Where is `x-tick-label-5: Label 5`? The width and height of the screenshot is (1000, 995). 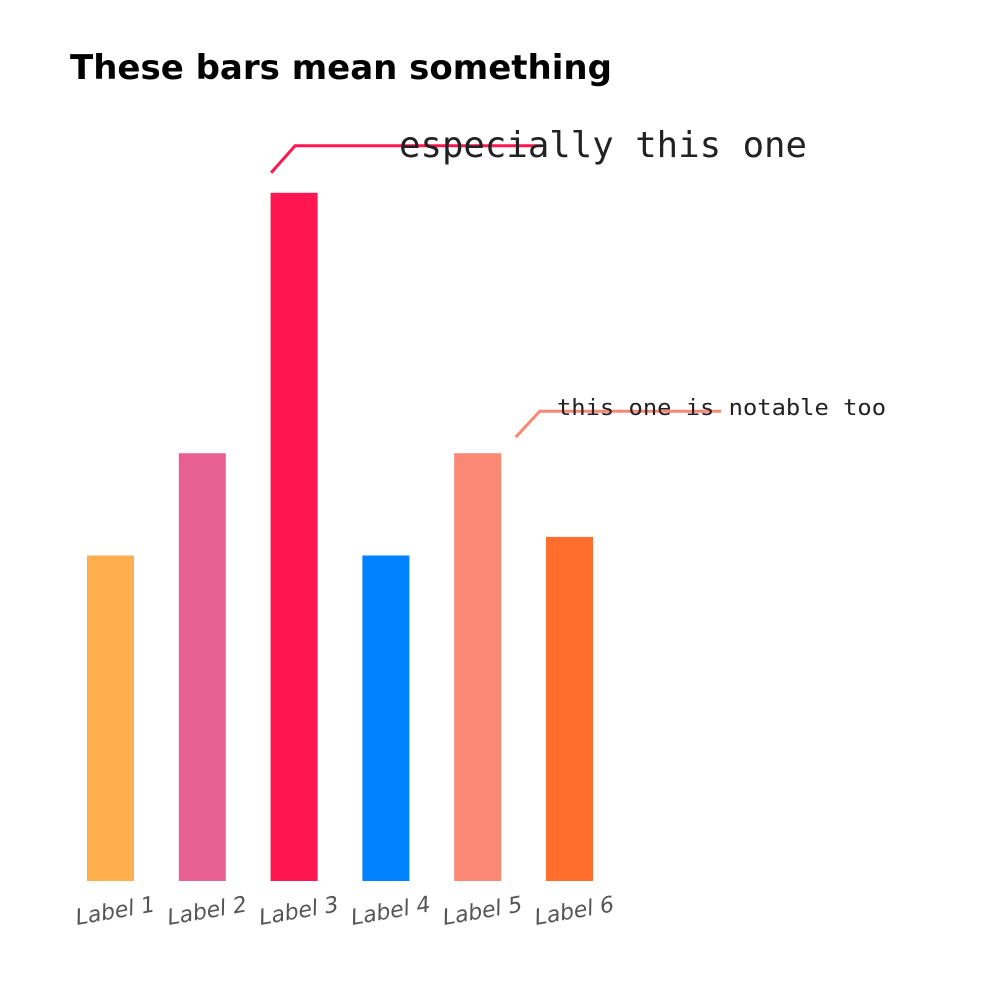
x-tick-label-5: Label 5 is located at coordinates (482, 911).